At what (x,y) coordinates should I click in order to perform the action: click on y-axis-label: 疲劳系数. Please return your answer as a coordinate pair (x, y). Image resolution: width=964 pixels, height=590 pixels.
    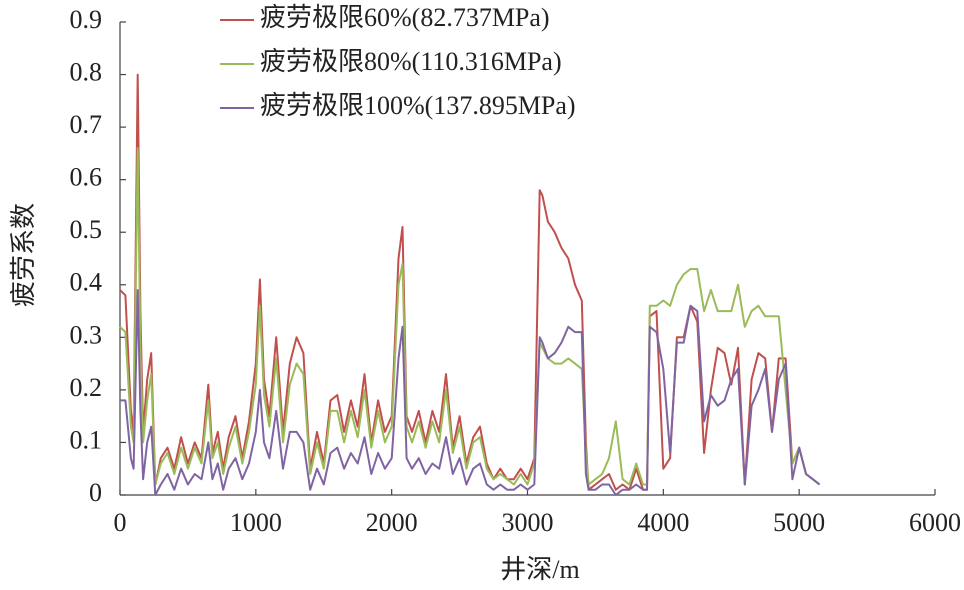
    Looking at the image, I should click on (23, 255).